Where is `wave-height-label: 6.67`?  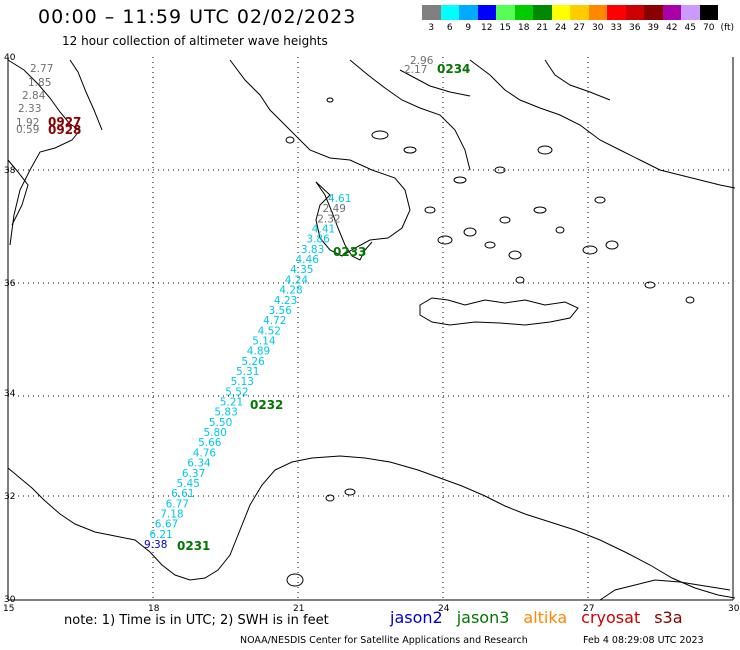
wave-height-label: 6.67 is located at coordinates (166, 525).